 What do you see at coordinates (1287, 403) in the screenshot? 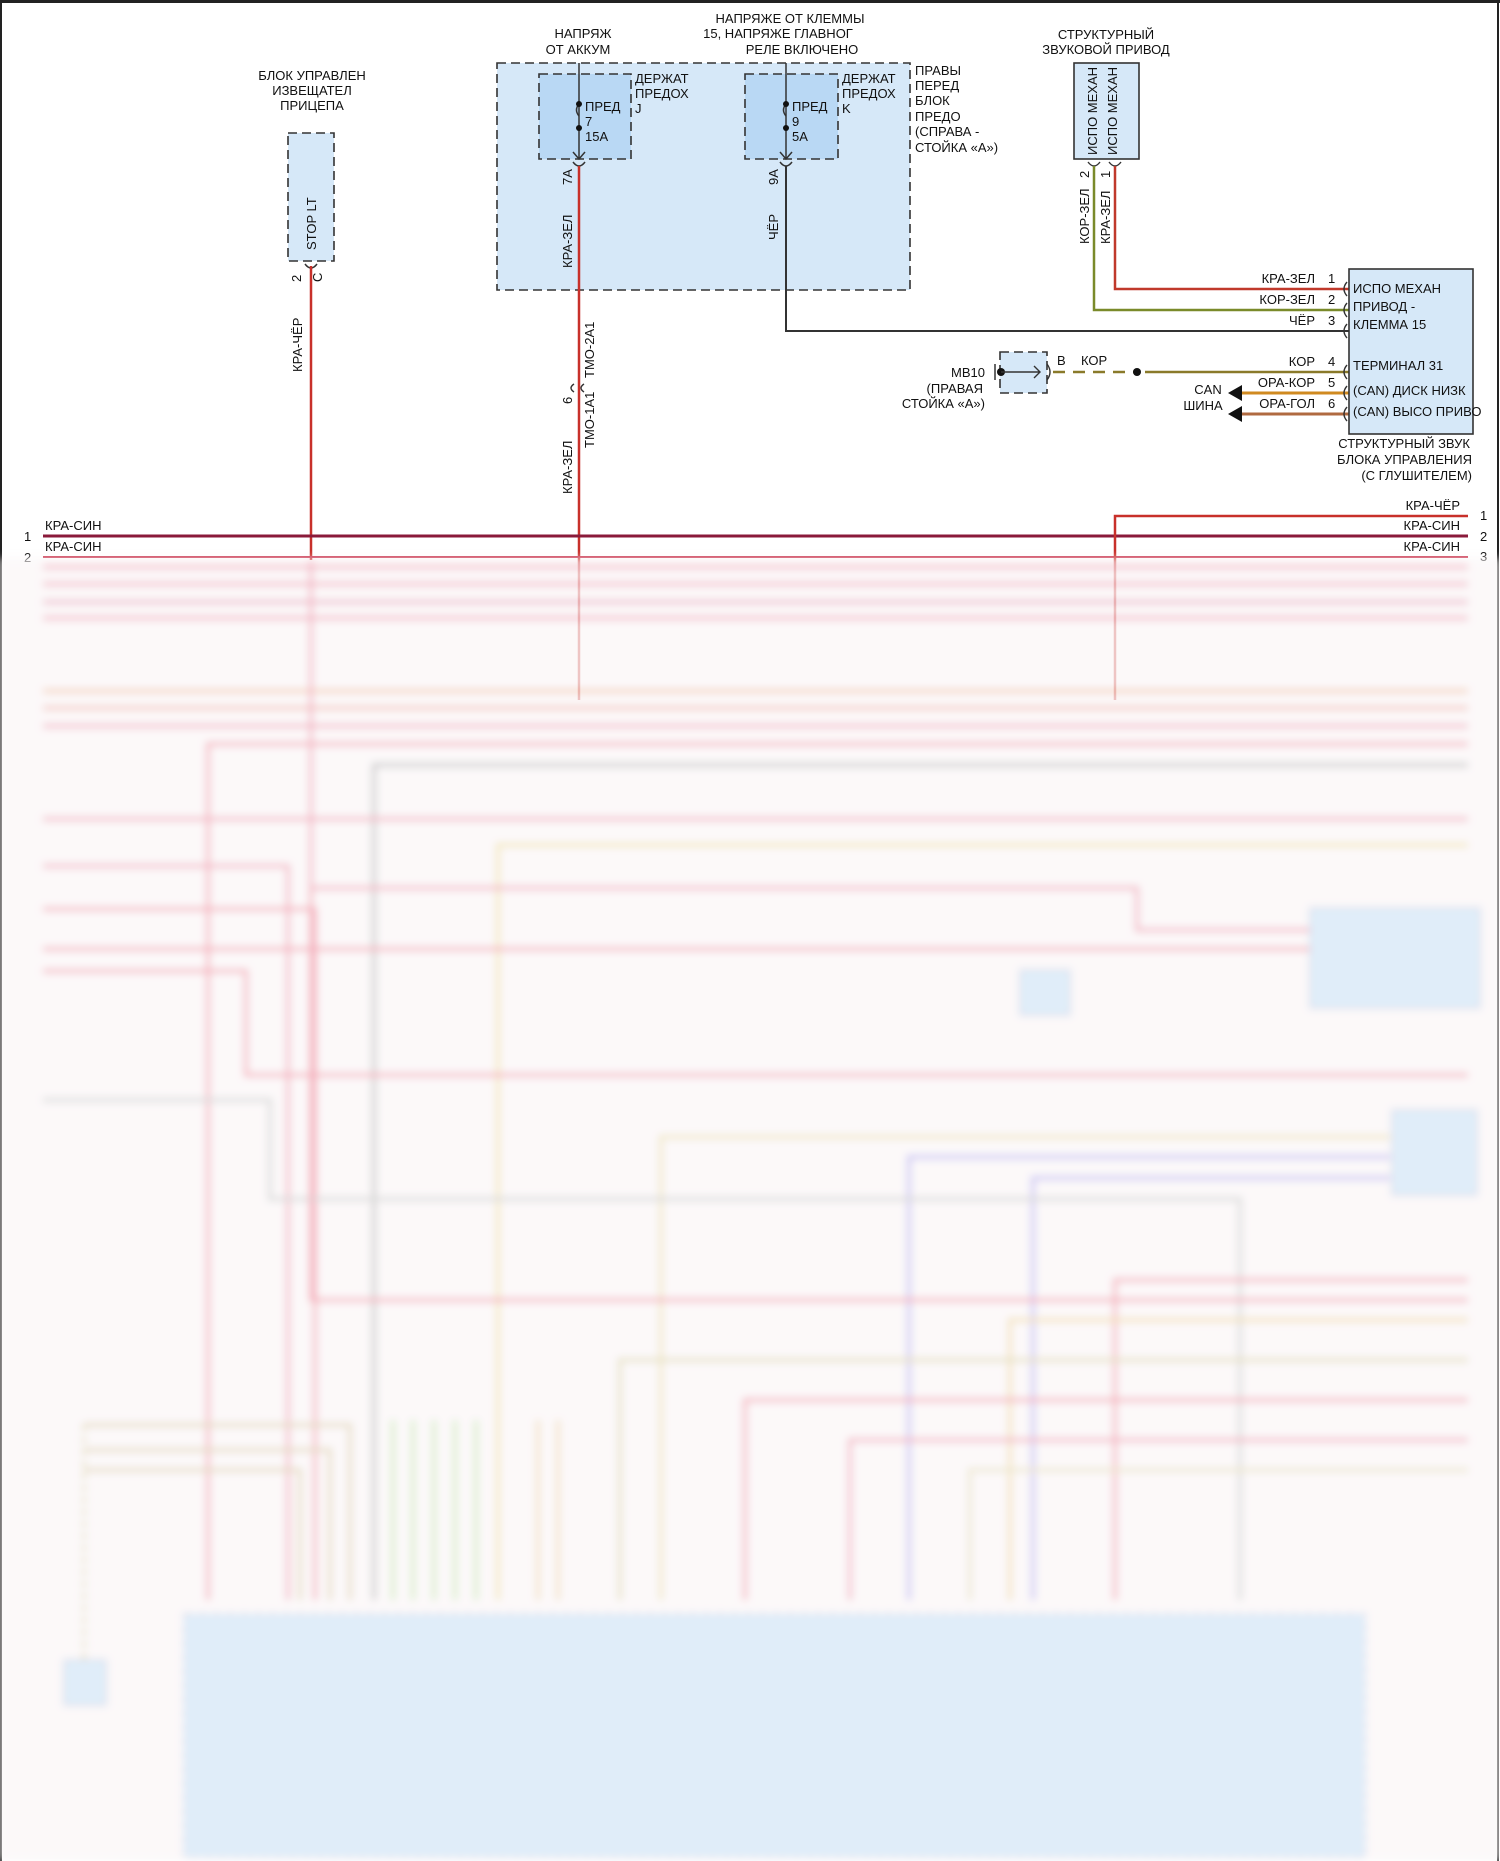
I see `wire-label: ОРА-ГОЛ` at bounding box center [1287, 403].